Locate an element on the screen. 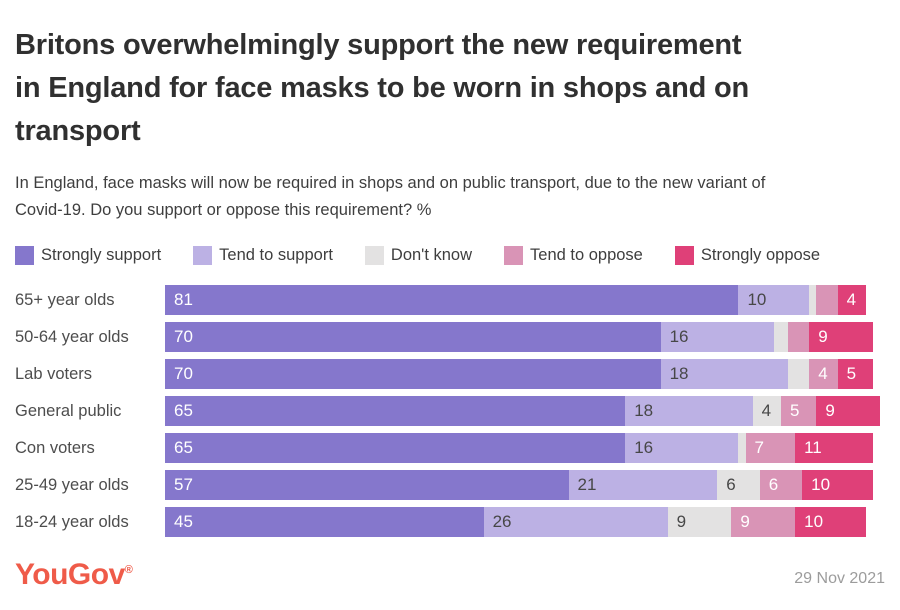  bar-row: 25-49 year olds 57 21 6 6 10 is located at coordinates (457, 485).